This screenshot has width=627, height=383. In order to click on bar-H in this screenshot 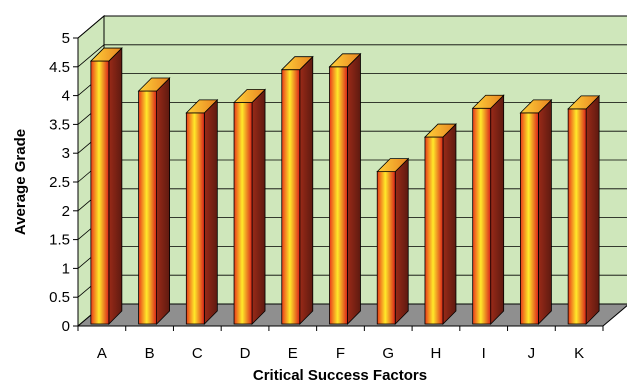, I will do `click(440, 224)`.